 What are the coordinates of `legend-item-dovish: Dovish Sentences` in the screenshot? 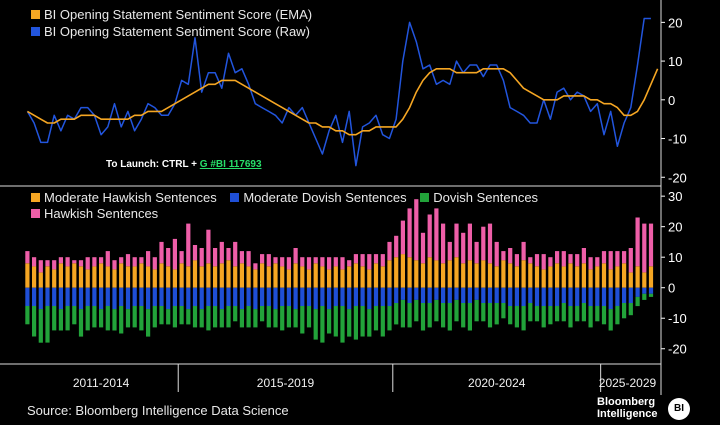 It's located at (479, 197).